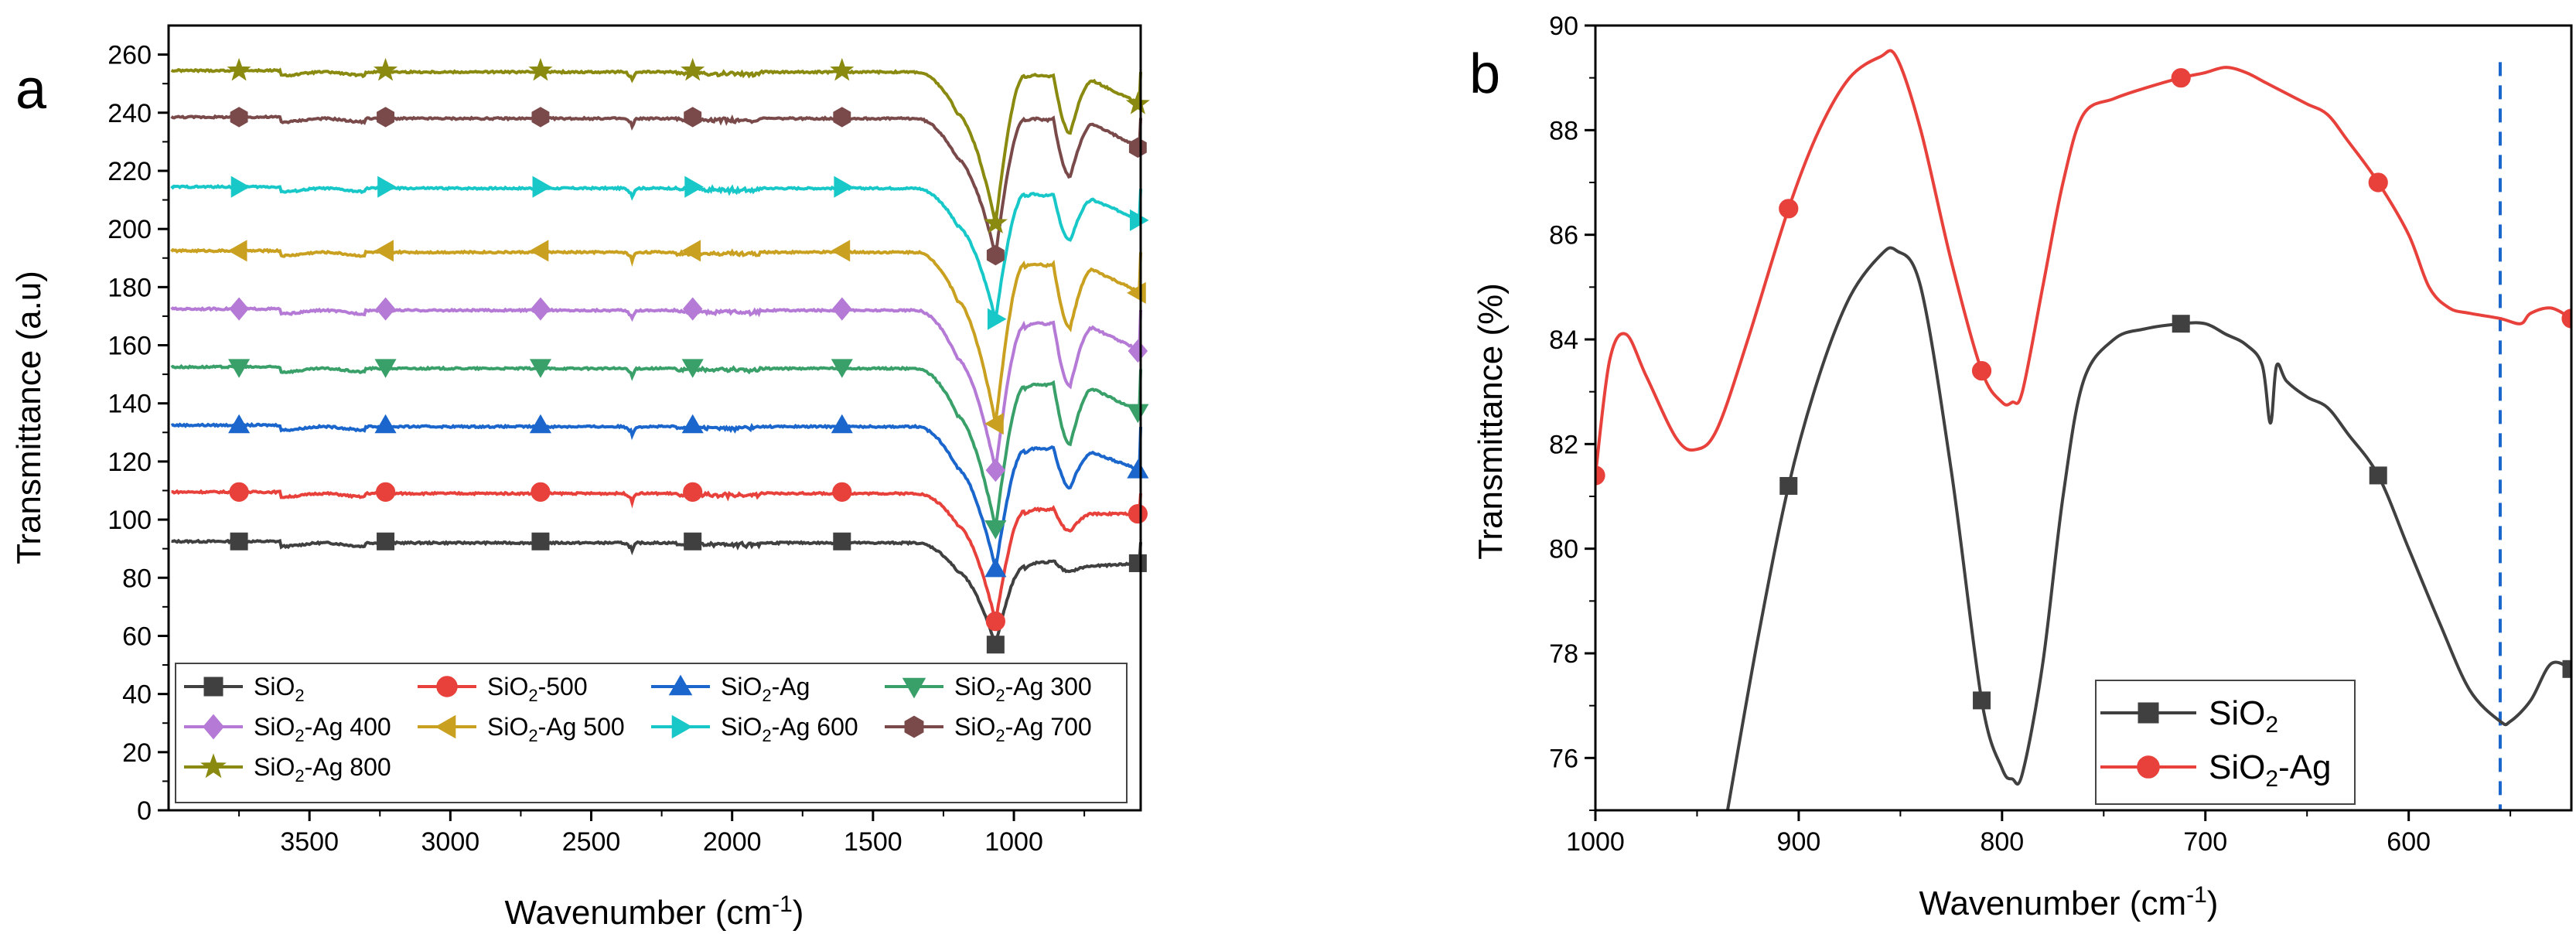 The height and width of the screenshot is (951, 2576). What do you see at coordinates (521, 729) in the screenshot?
I see `legend-item: SiO2-Ag 500` at bounding box center [521, 729].